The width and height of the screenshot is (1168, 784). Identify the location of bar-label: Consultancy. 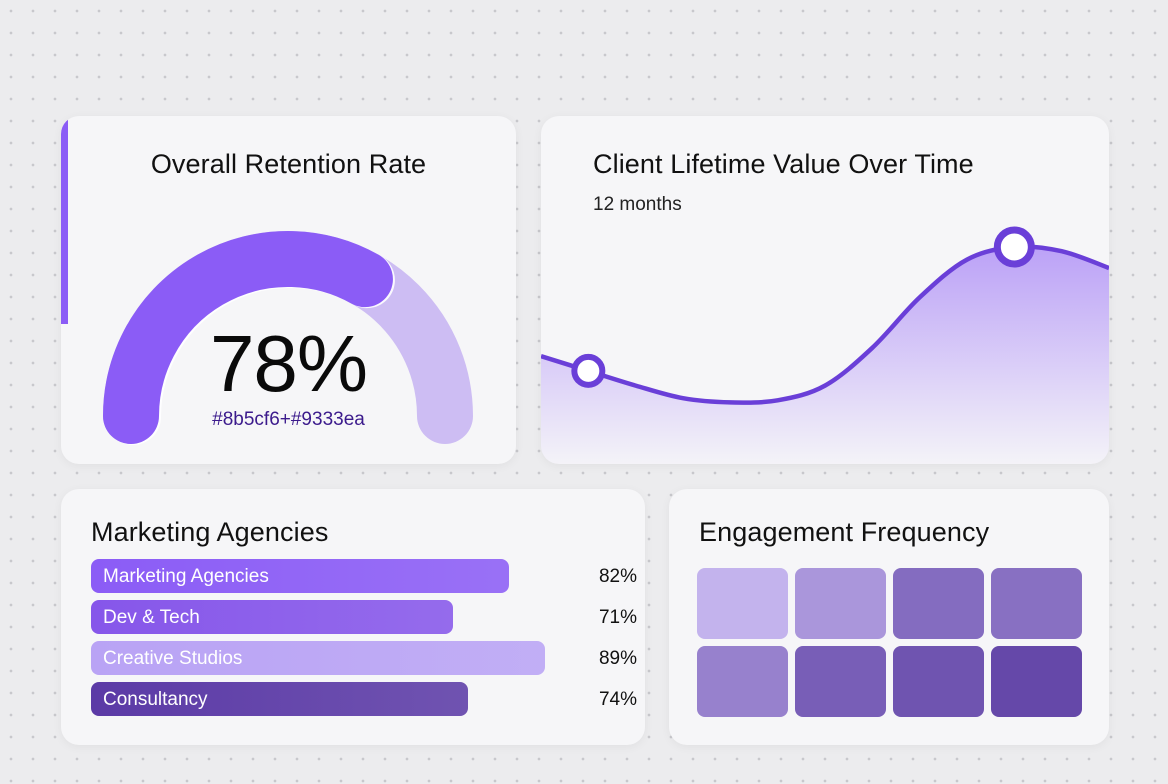
(155, 699).